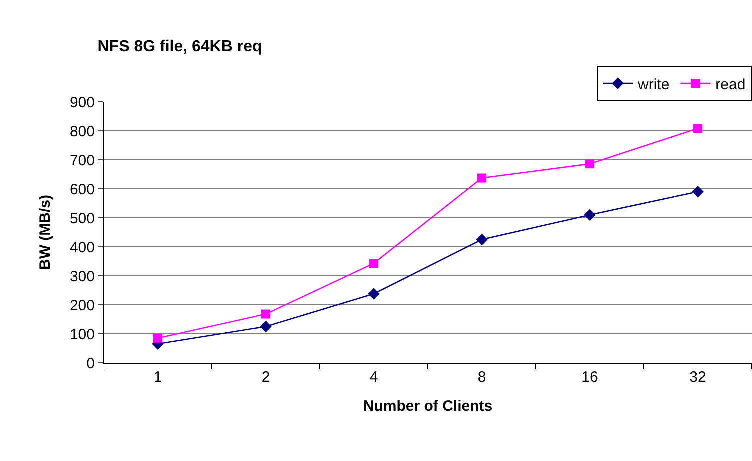  Describe the element at coordinates (158, 377) in the screenshot. I see `x-tick-label: 1` at that location.